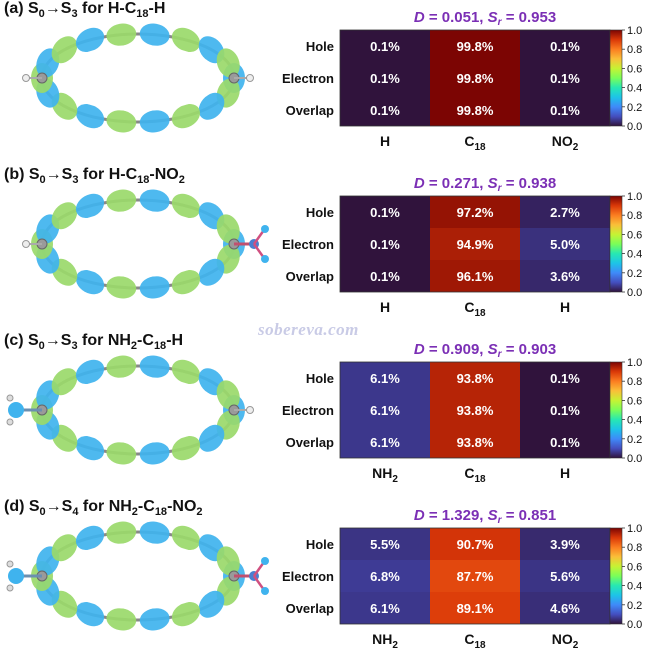 This screenshot has width=650, height=667. What do you see at coordinates (485, 350) in the screenshot?
I see `metric-title: D = 0.909, Sr = 0.903` at bounding box center [485, 350].